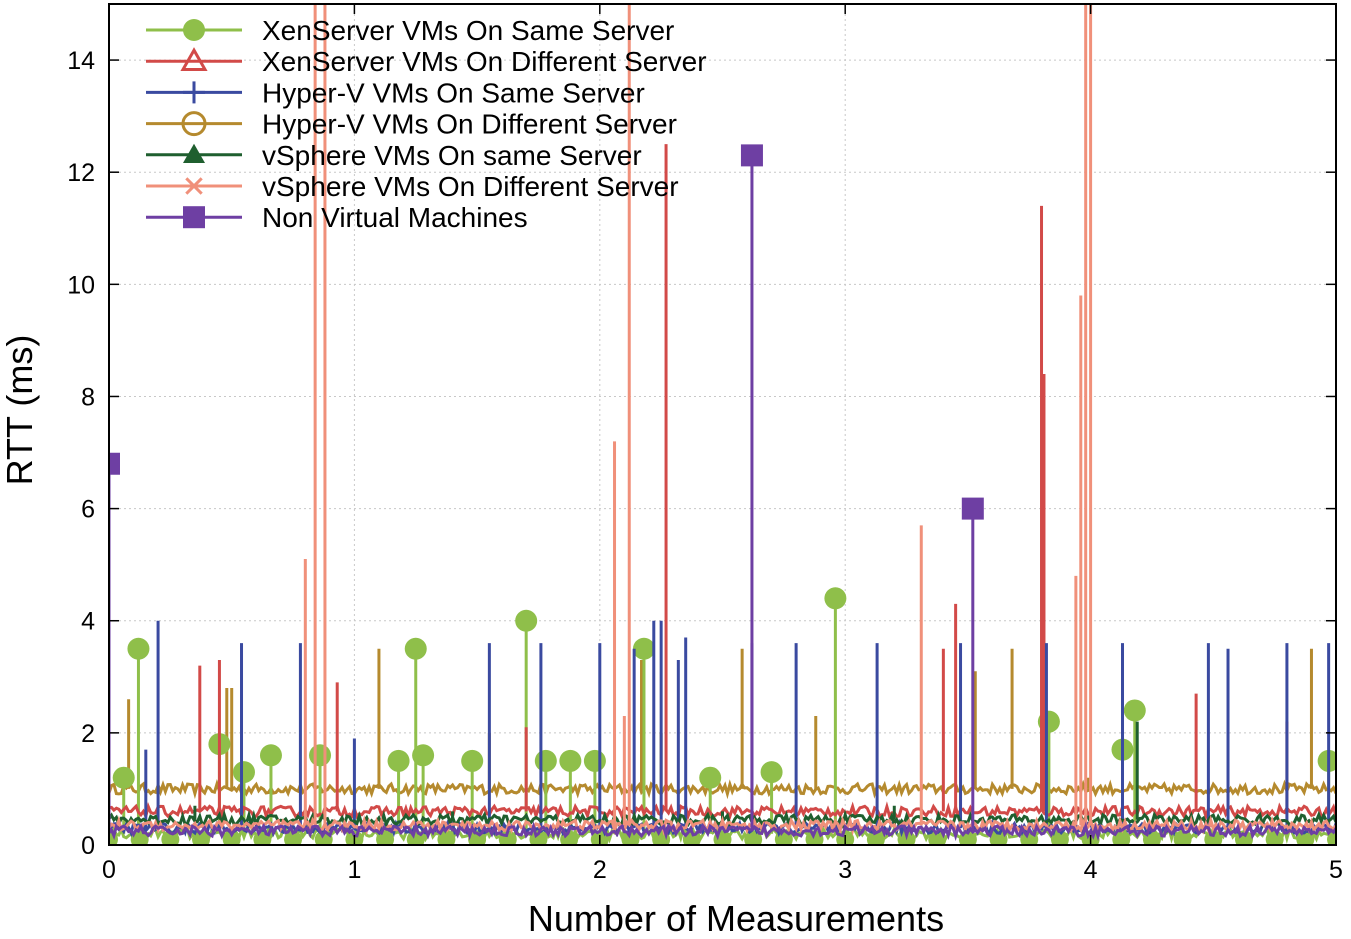 This screenshot has height=939, width=1351. I want to click on y-tick-label: 8, so click(88, 397).